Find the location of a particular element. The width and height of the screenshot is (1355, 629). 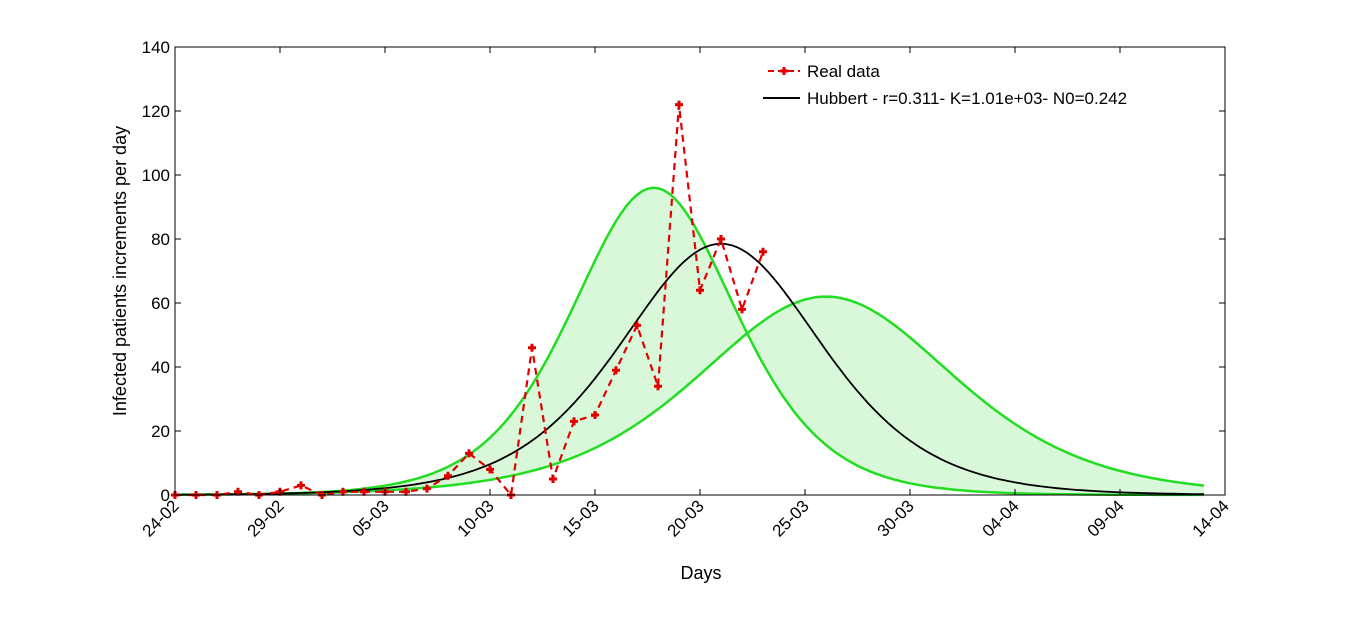

legend-hubbert-label: Hubbert - r=0.311- K=1.01e+03- N0=0.242 is located at coordinates (967, 98).